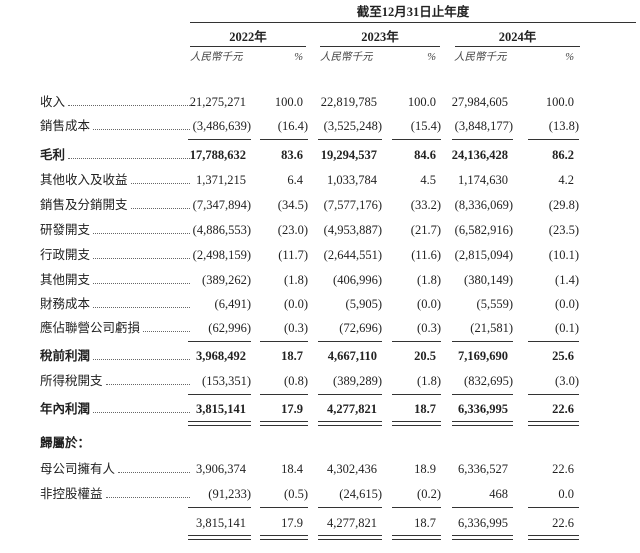  I want to click on row-label: 歸屬於：, so click(115, 443).